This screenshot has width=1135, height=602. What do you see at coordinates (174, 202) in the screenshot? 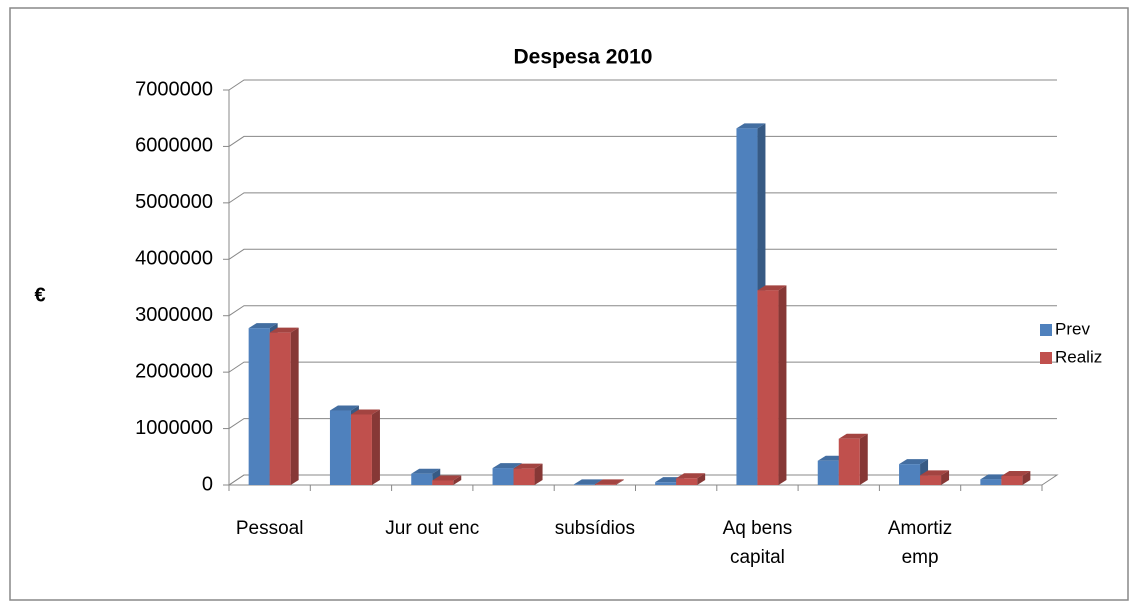
I see `y-tick-label: 5000000` at bounding box center [174, 202].